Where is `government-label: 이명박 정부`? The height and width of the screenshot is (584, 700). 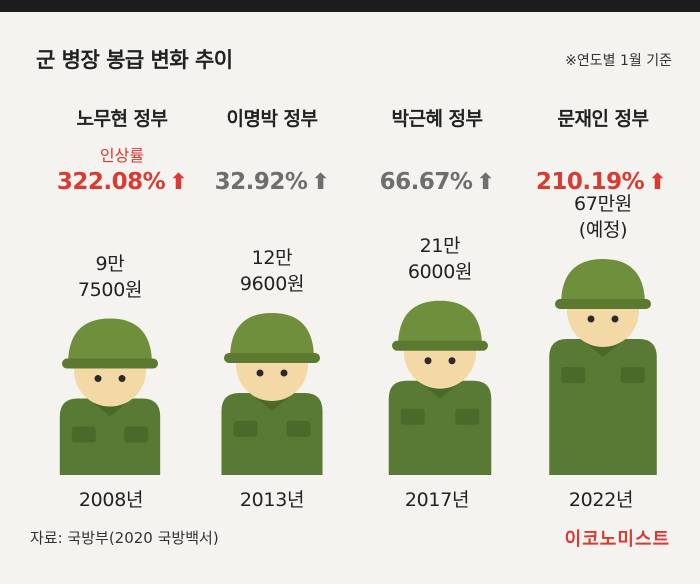
government-label: 이명박 정부 is located at coordinates (272, 119).